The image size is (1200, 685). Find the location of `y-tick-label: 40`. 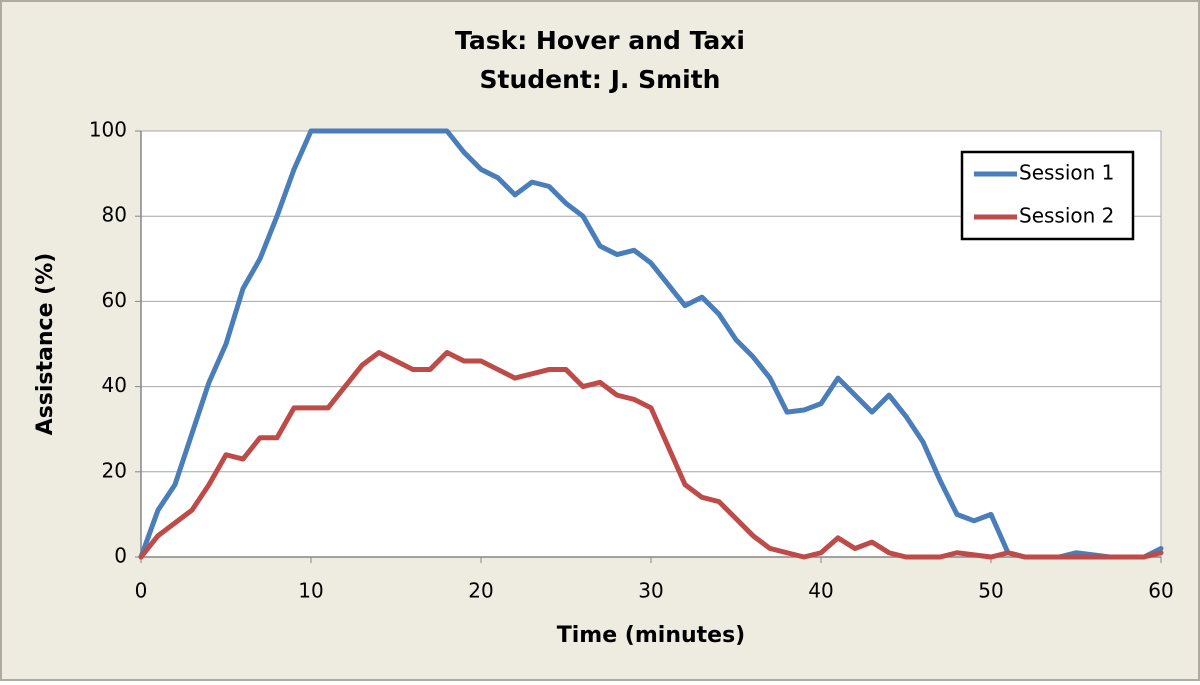

y-tick-label: 40 is located at coordinates (114, 385).